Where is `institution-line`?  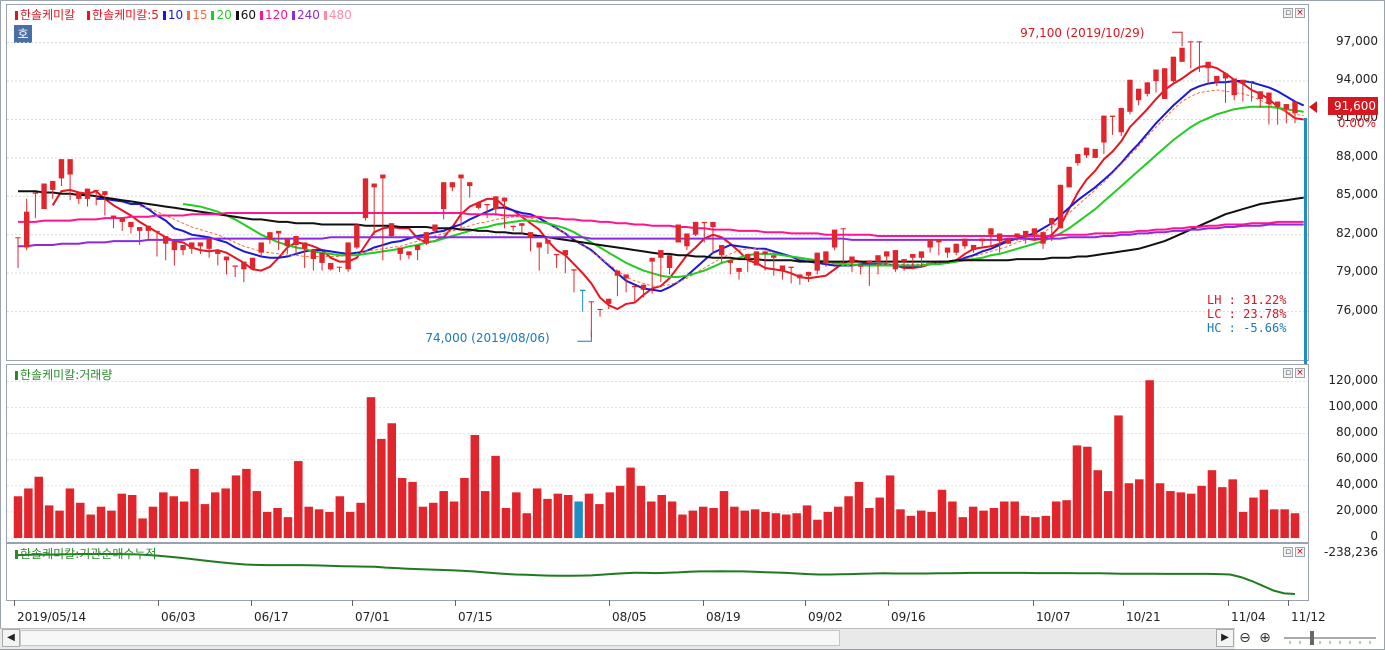
institution-line is located at coordinates (656, 574).